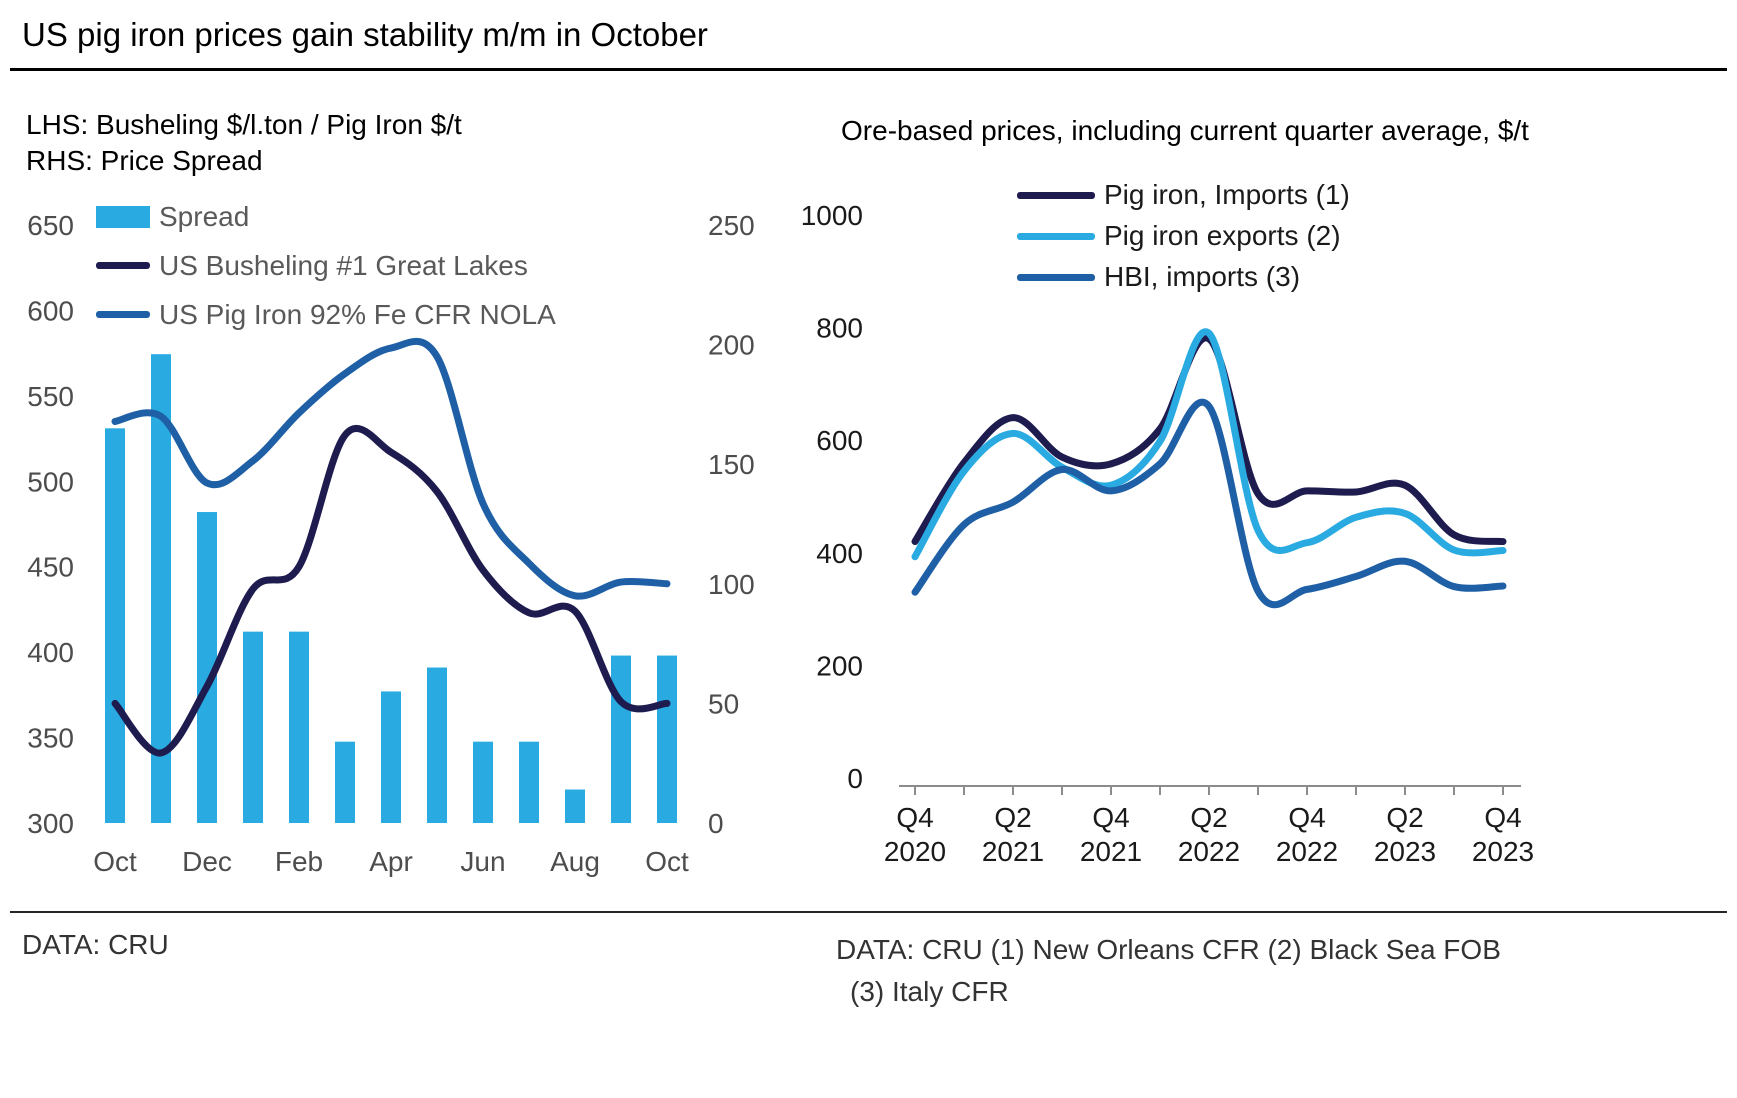 The width and height of the screenshot is (1737, 1098). Describe the element at coordinates (868, 69) in the screenshot. I see `title-divider` at that location.